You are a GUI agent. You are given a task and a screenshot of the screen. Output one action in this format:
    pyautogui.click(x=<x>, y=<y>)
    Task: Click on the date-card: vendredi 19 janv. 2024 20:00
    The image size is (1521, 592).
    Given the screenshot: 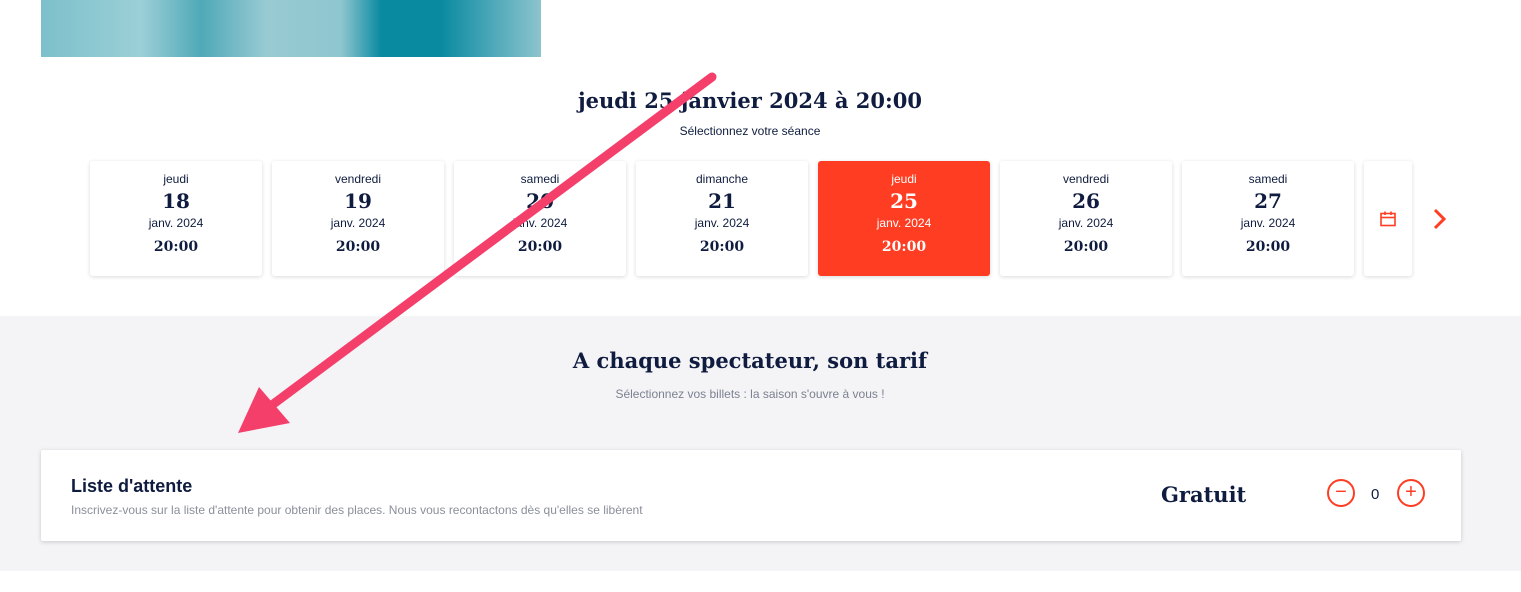 What is the action you would take?
    pyautogui.click(x=358, y=218)
    